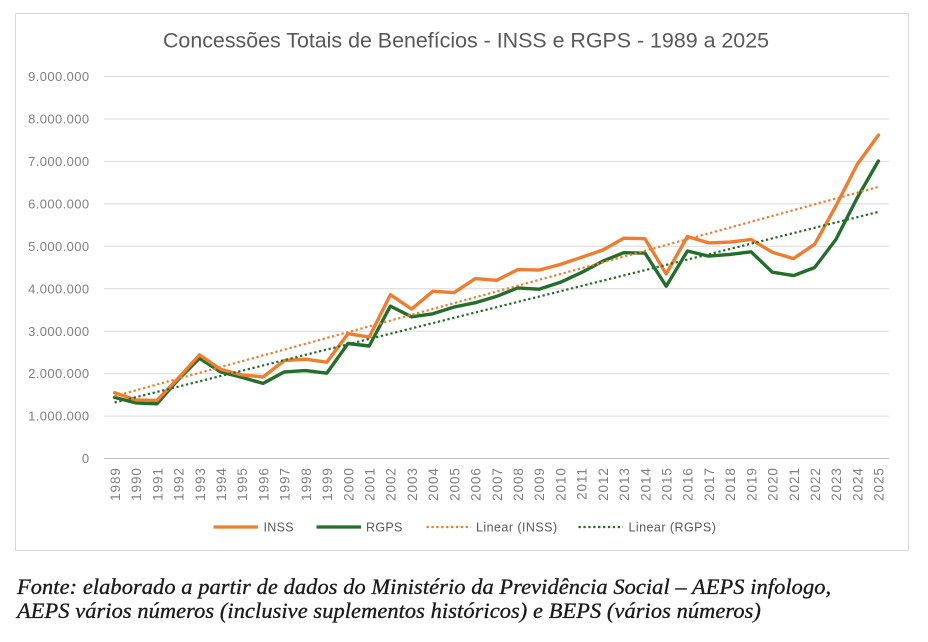  What do you see at coordinates (58, 416) in the screenshot?
I see `svg-text: 1.000.000` at bounding box center [58, 416].